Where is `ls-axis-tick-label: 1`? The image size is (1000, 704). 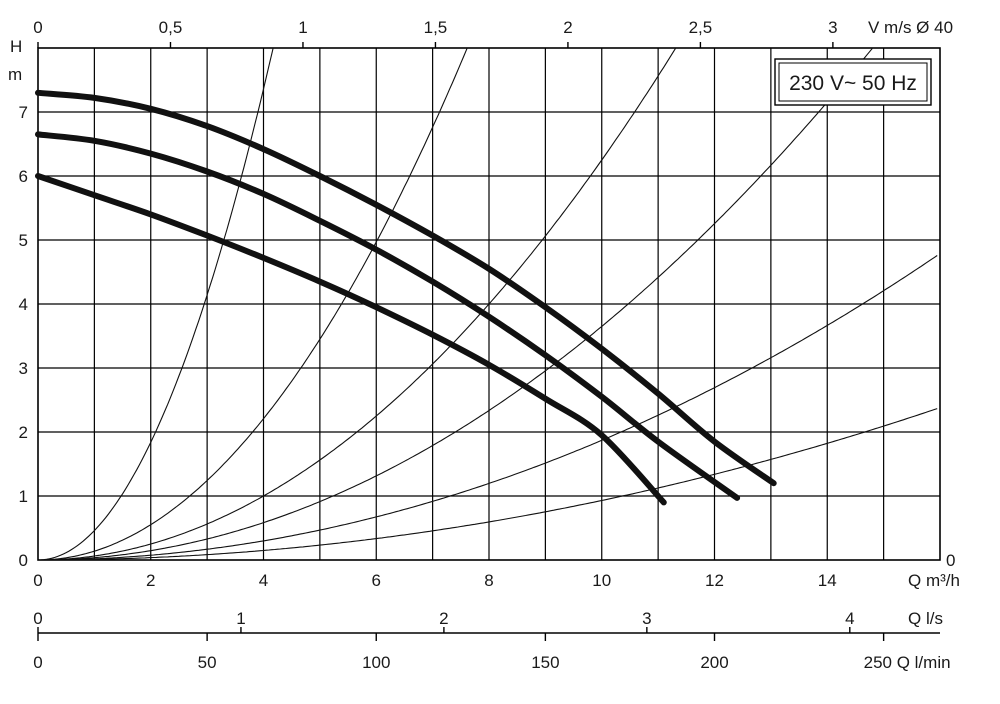 ls-axis-tick-label: 1 is located at coordinates (240, 618).